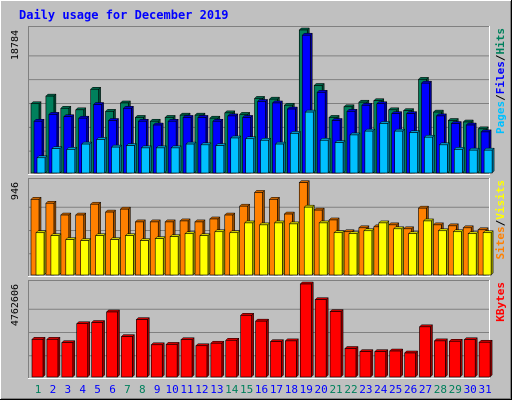 This screenshot has height=400, width=512. Describe the element at coordinates (500, 117) in the screenshot. I see `legend-pages: Pages` at that location.